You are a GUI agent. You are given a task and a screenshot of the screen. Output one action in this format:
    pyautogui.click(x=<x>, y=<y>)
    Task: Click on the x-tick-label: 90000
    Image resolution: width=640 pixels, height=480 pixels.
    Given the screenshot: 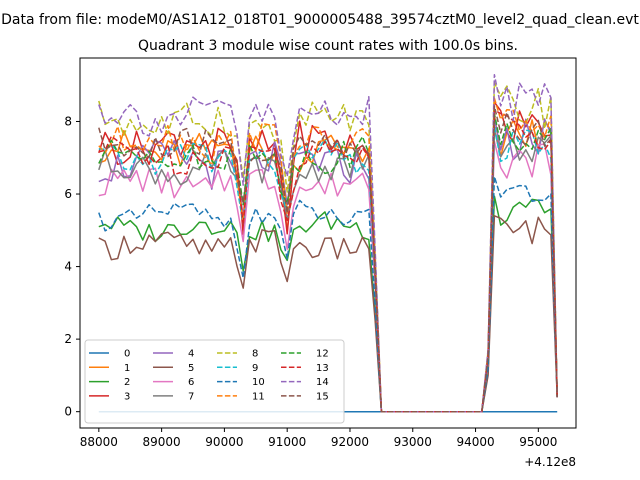 What is the action you would take?
    pyautogui.click(x=224, y=442)
    